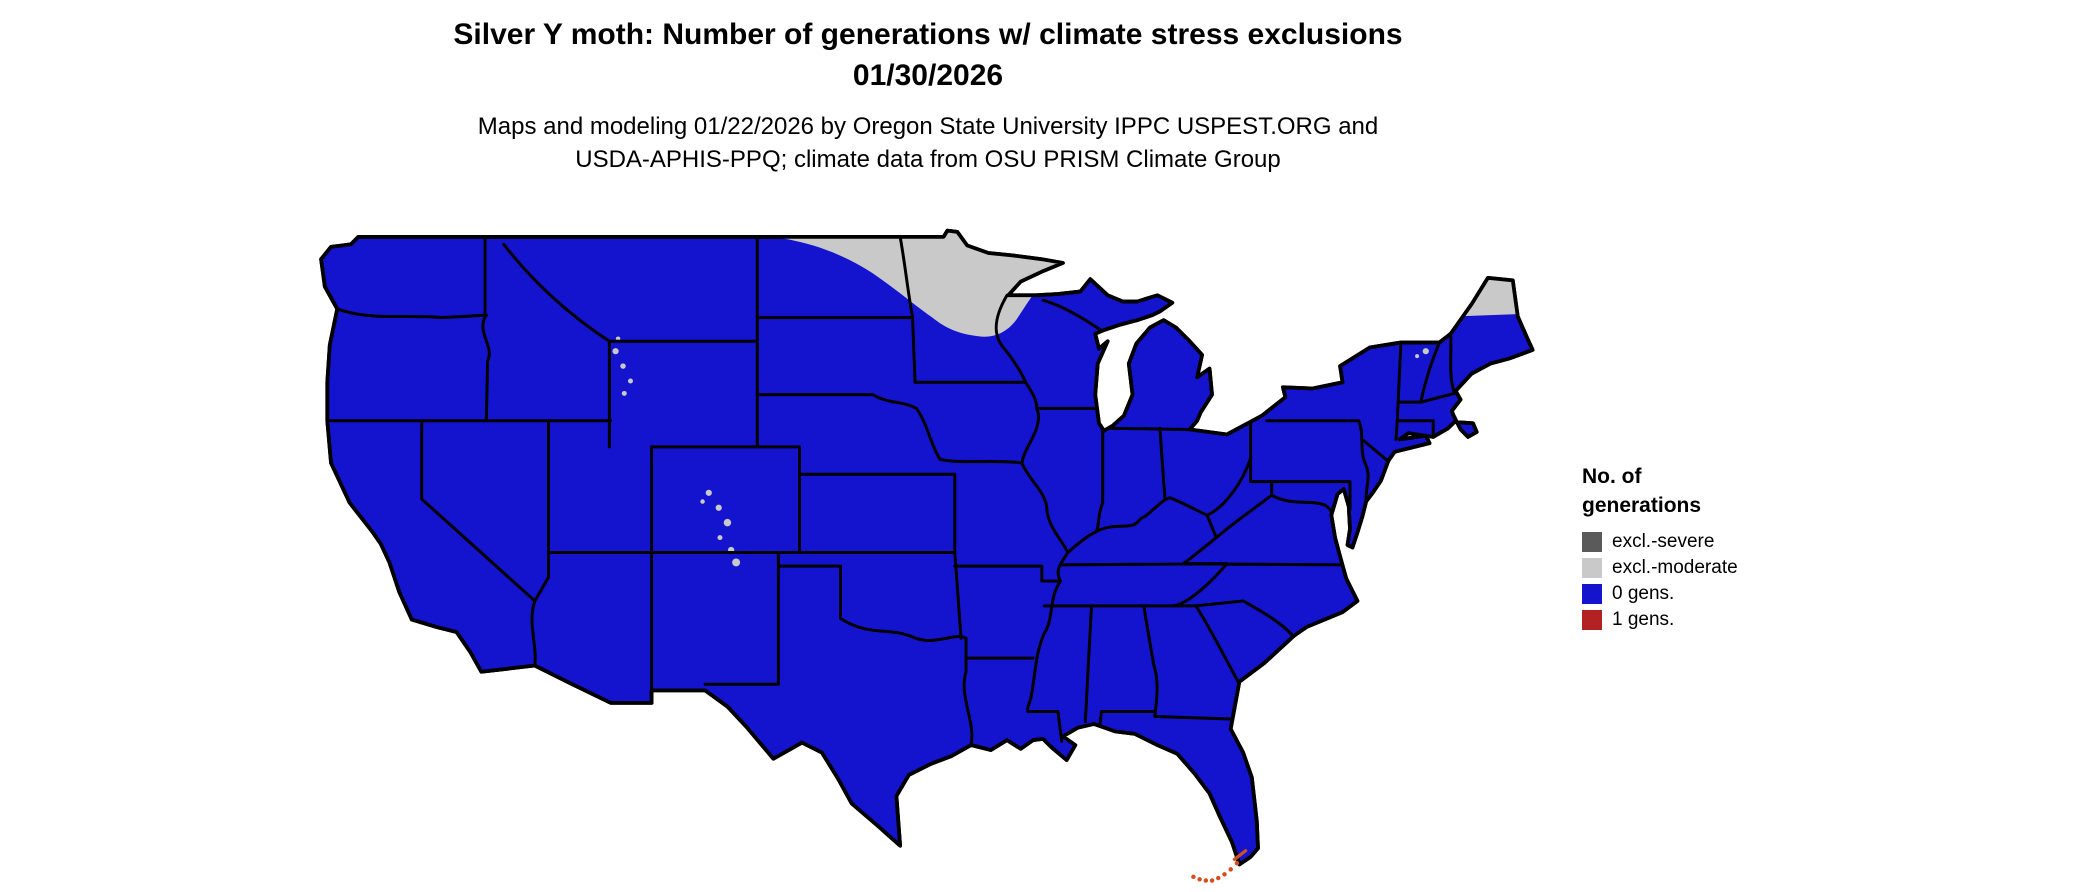  I want to click on title-date: 01/30/2026, so click(928, 75).